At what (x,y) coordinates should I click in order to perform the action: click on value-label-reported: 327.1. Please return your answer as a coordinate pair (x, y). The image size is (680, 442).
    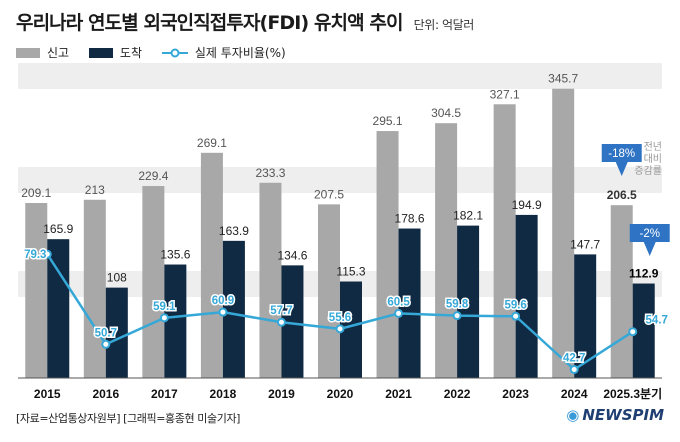
    Looking at the image, I should click on (505, 94).